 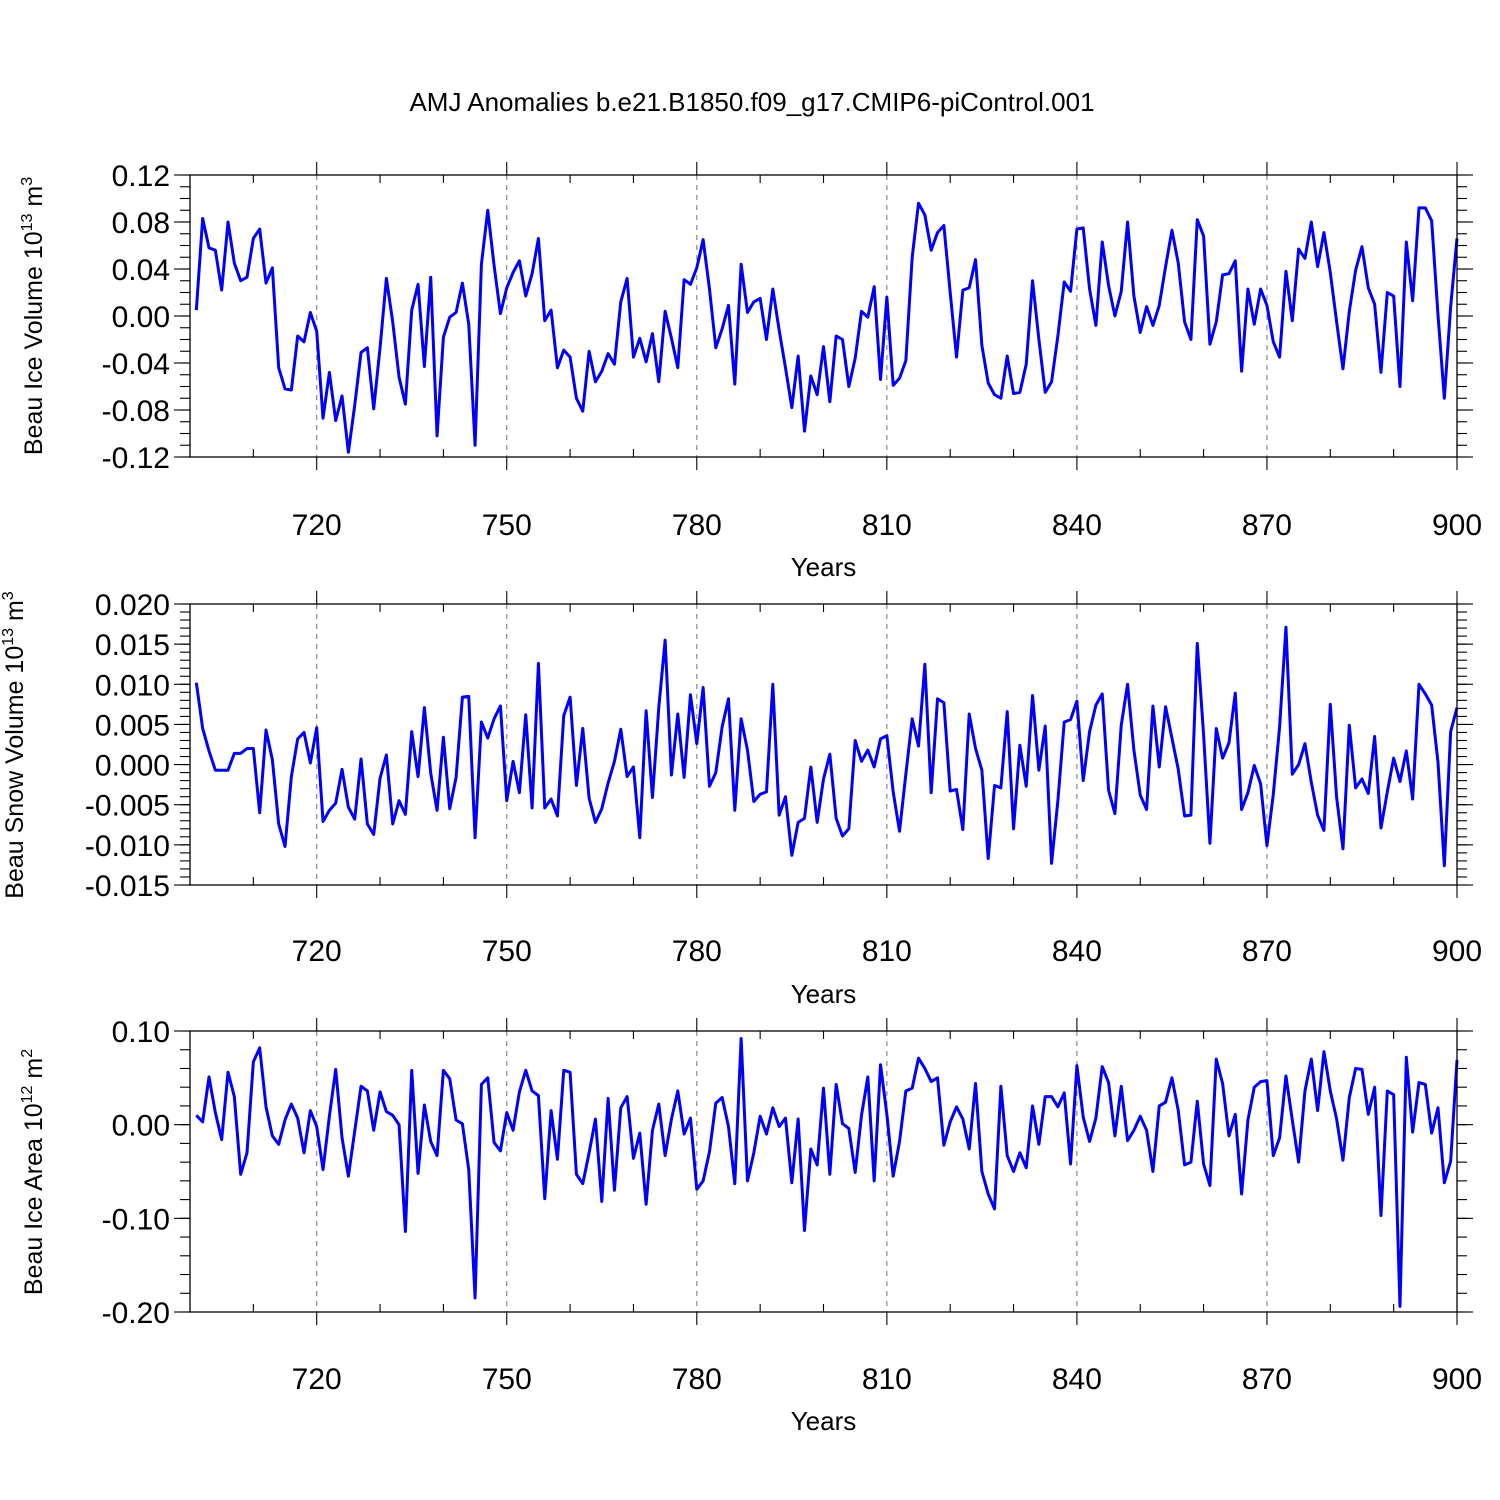 What do you see at coordinates (136, 364) in the screenshot?
I see `y-tick-label: -0.04` at bounding box center [136, 364].